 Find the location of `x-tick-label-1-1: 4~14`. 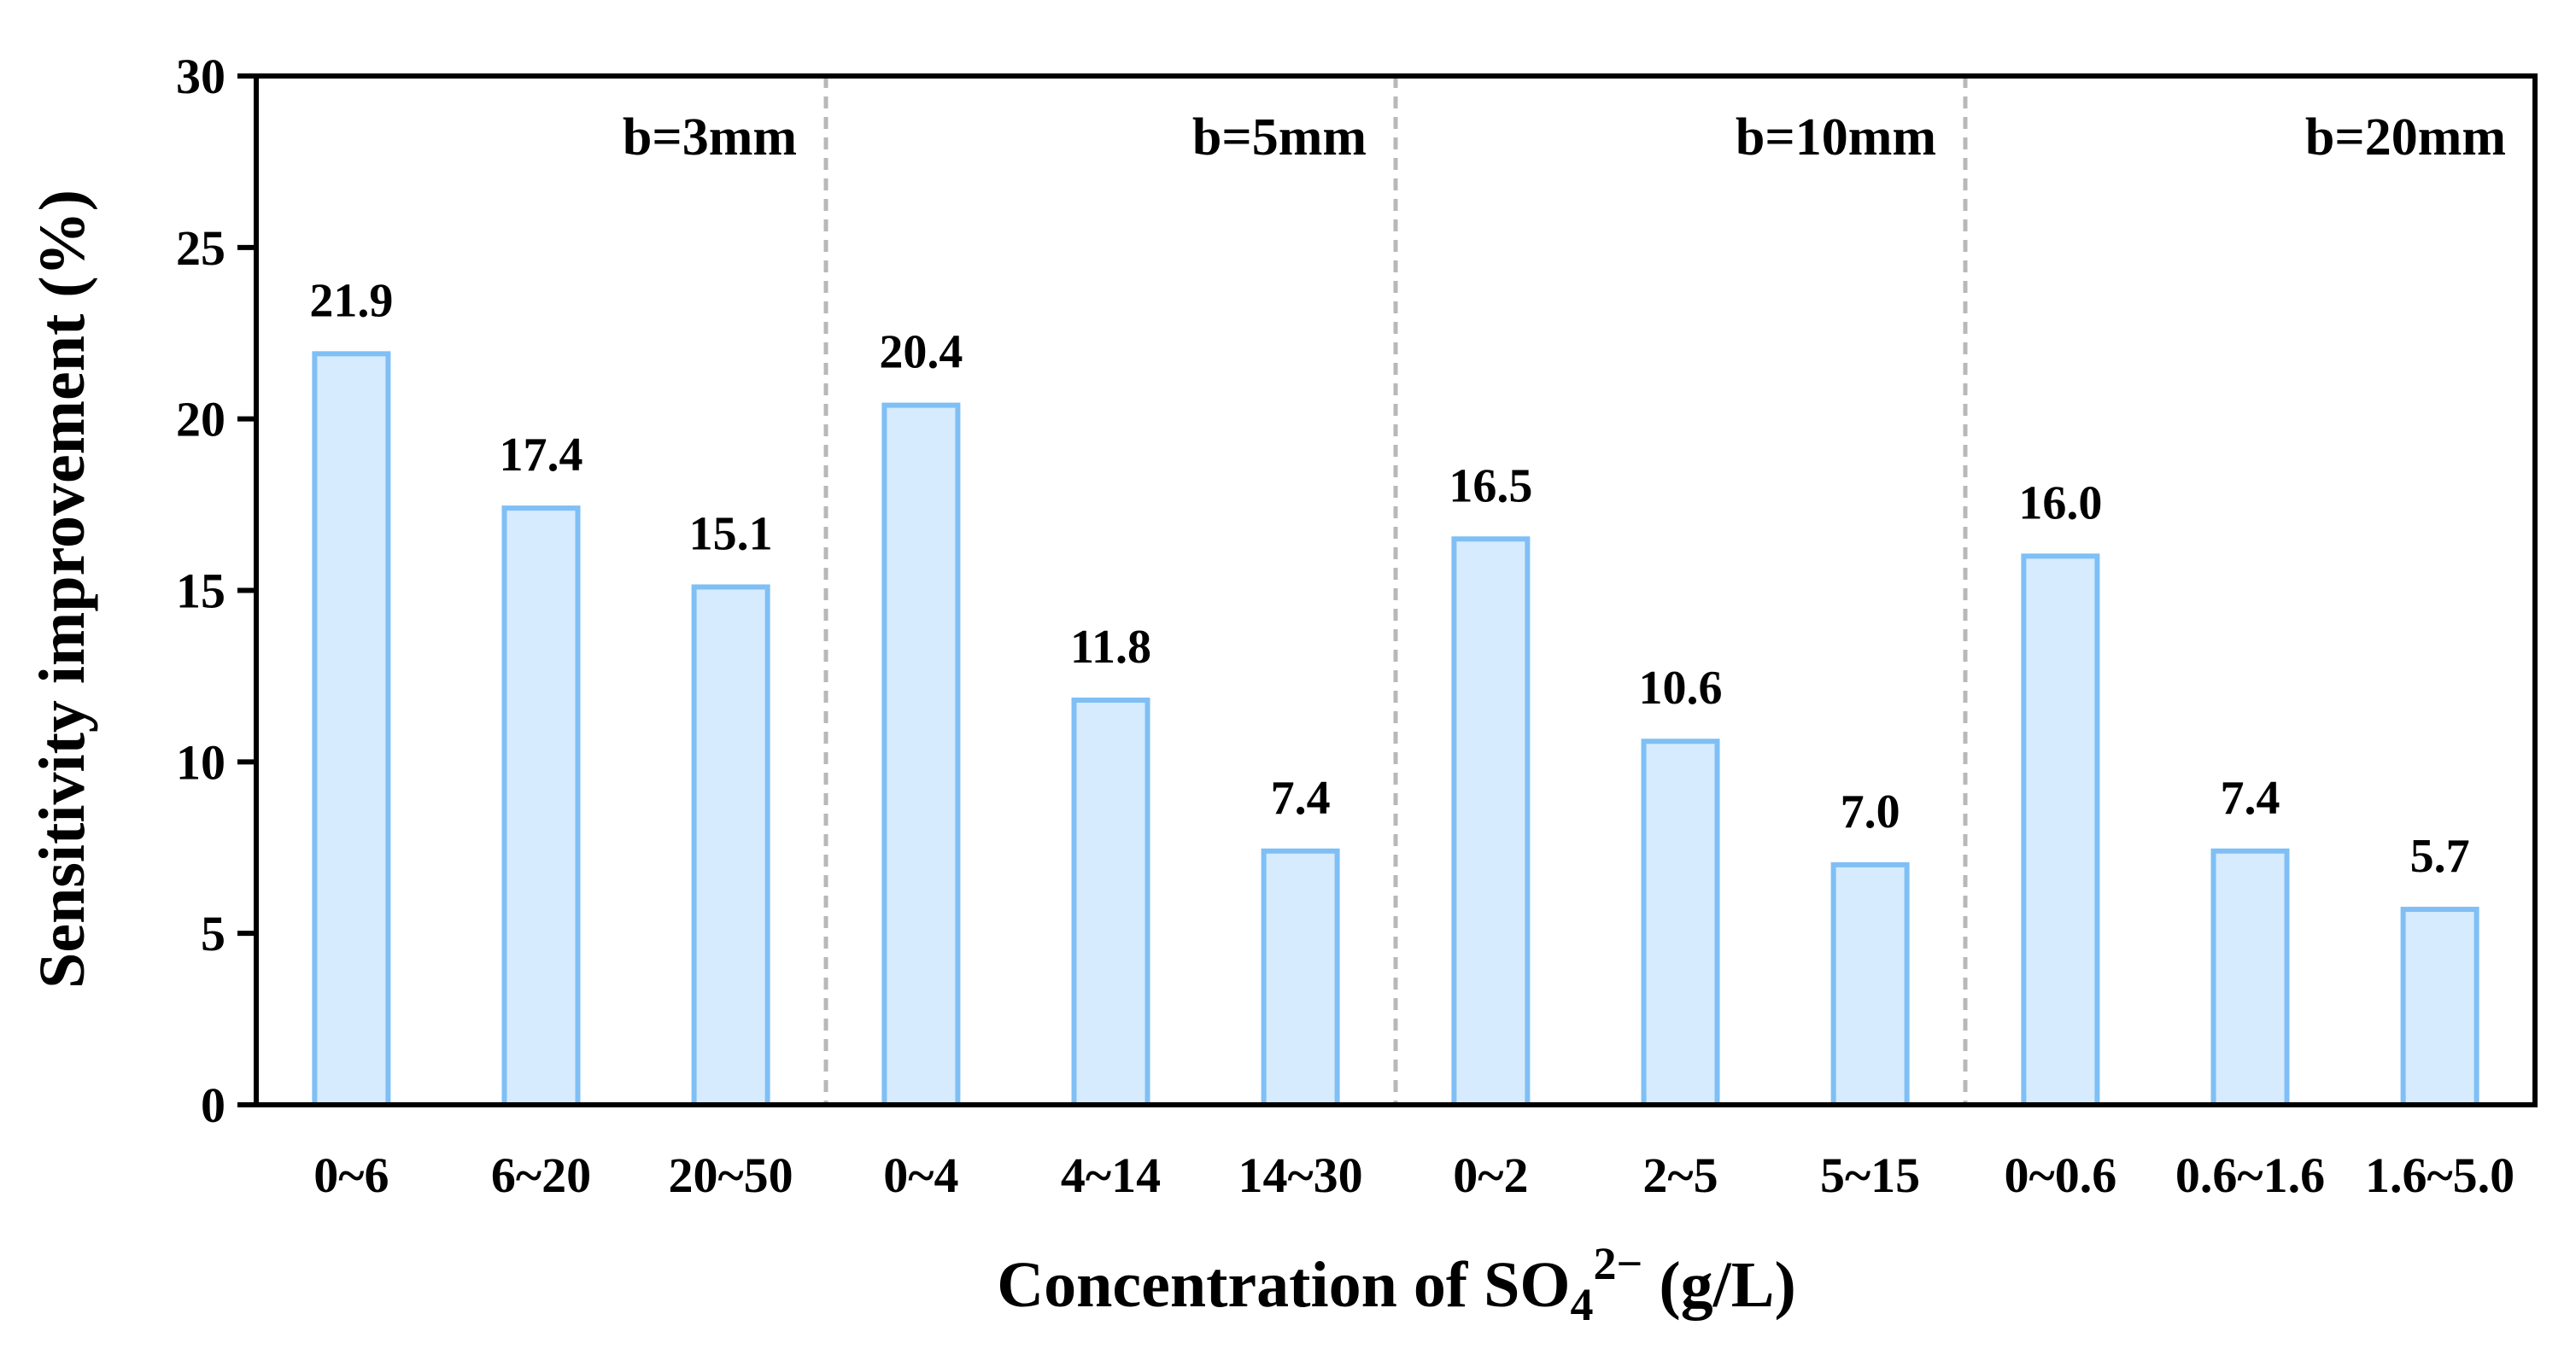

x-tick-label-1-1: 4~14 is located at coordinates (1111, 1175).